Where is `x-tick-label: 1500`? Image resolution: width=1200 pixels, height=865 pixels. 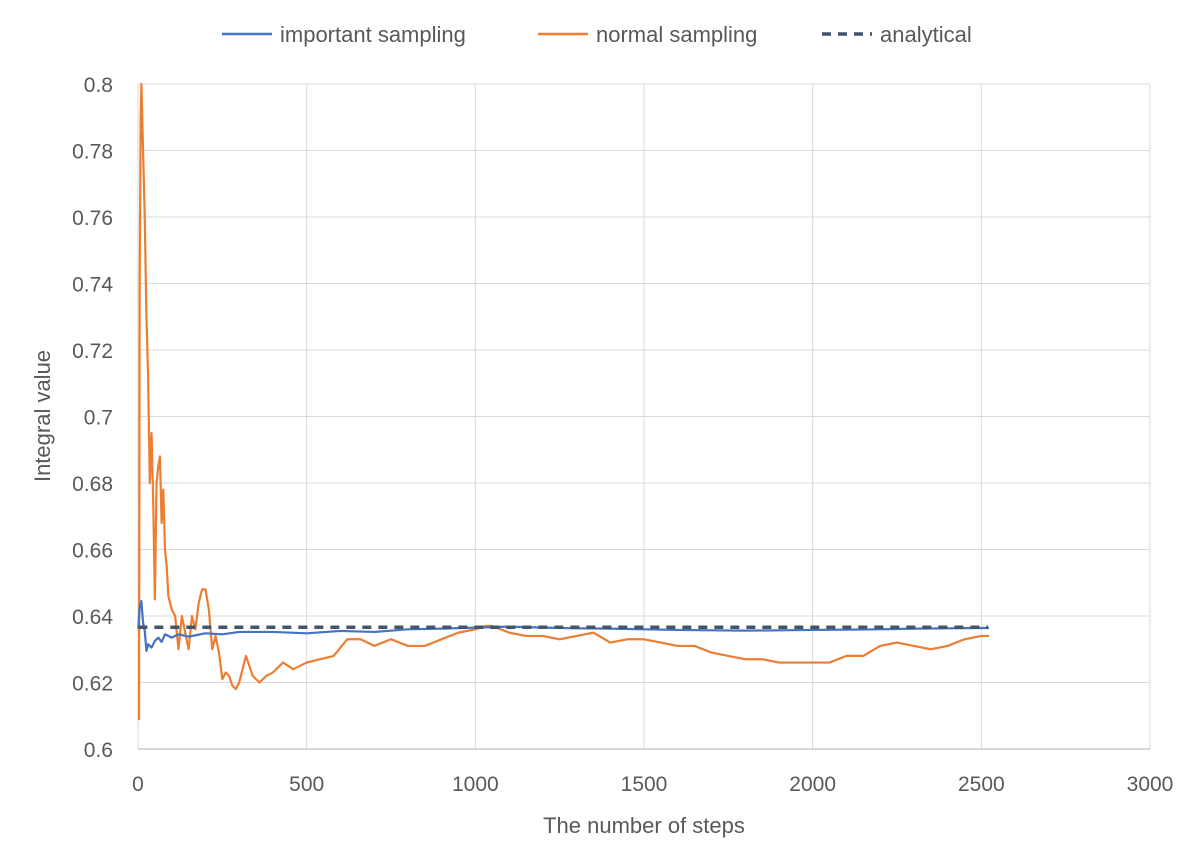
x-tick-label: 1500 is located at coordinates (644, 784).